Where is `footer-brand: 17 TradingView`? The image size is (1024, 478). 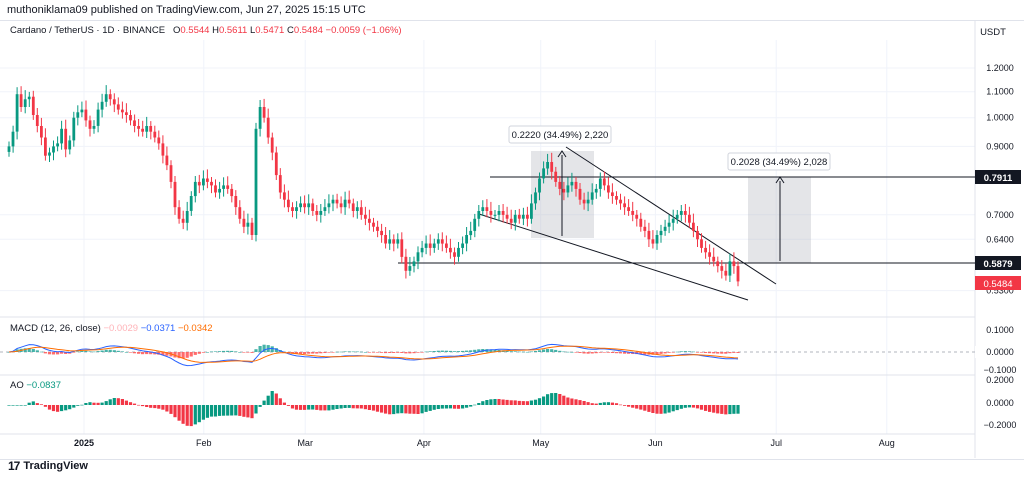
footer-brand: 17 TradingView is located at coordinates (48, 466).